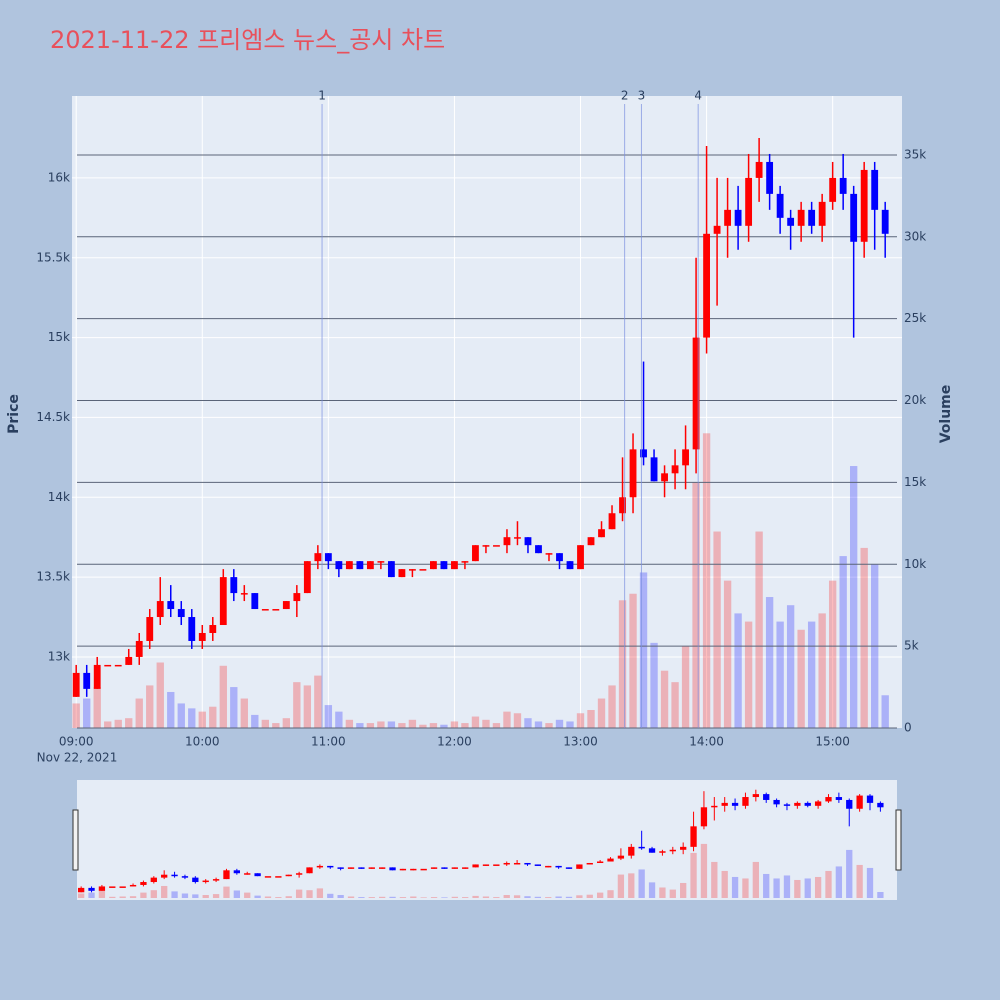 The height and width of the screenshot is (1000, 1000). Describe the element at coordinates (59, 497) in the screenshot. I see `y-tick-label: 14k` at that location.